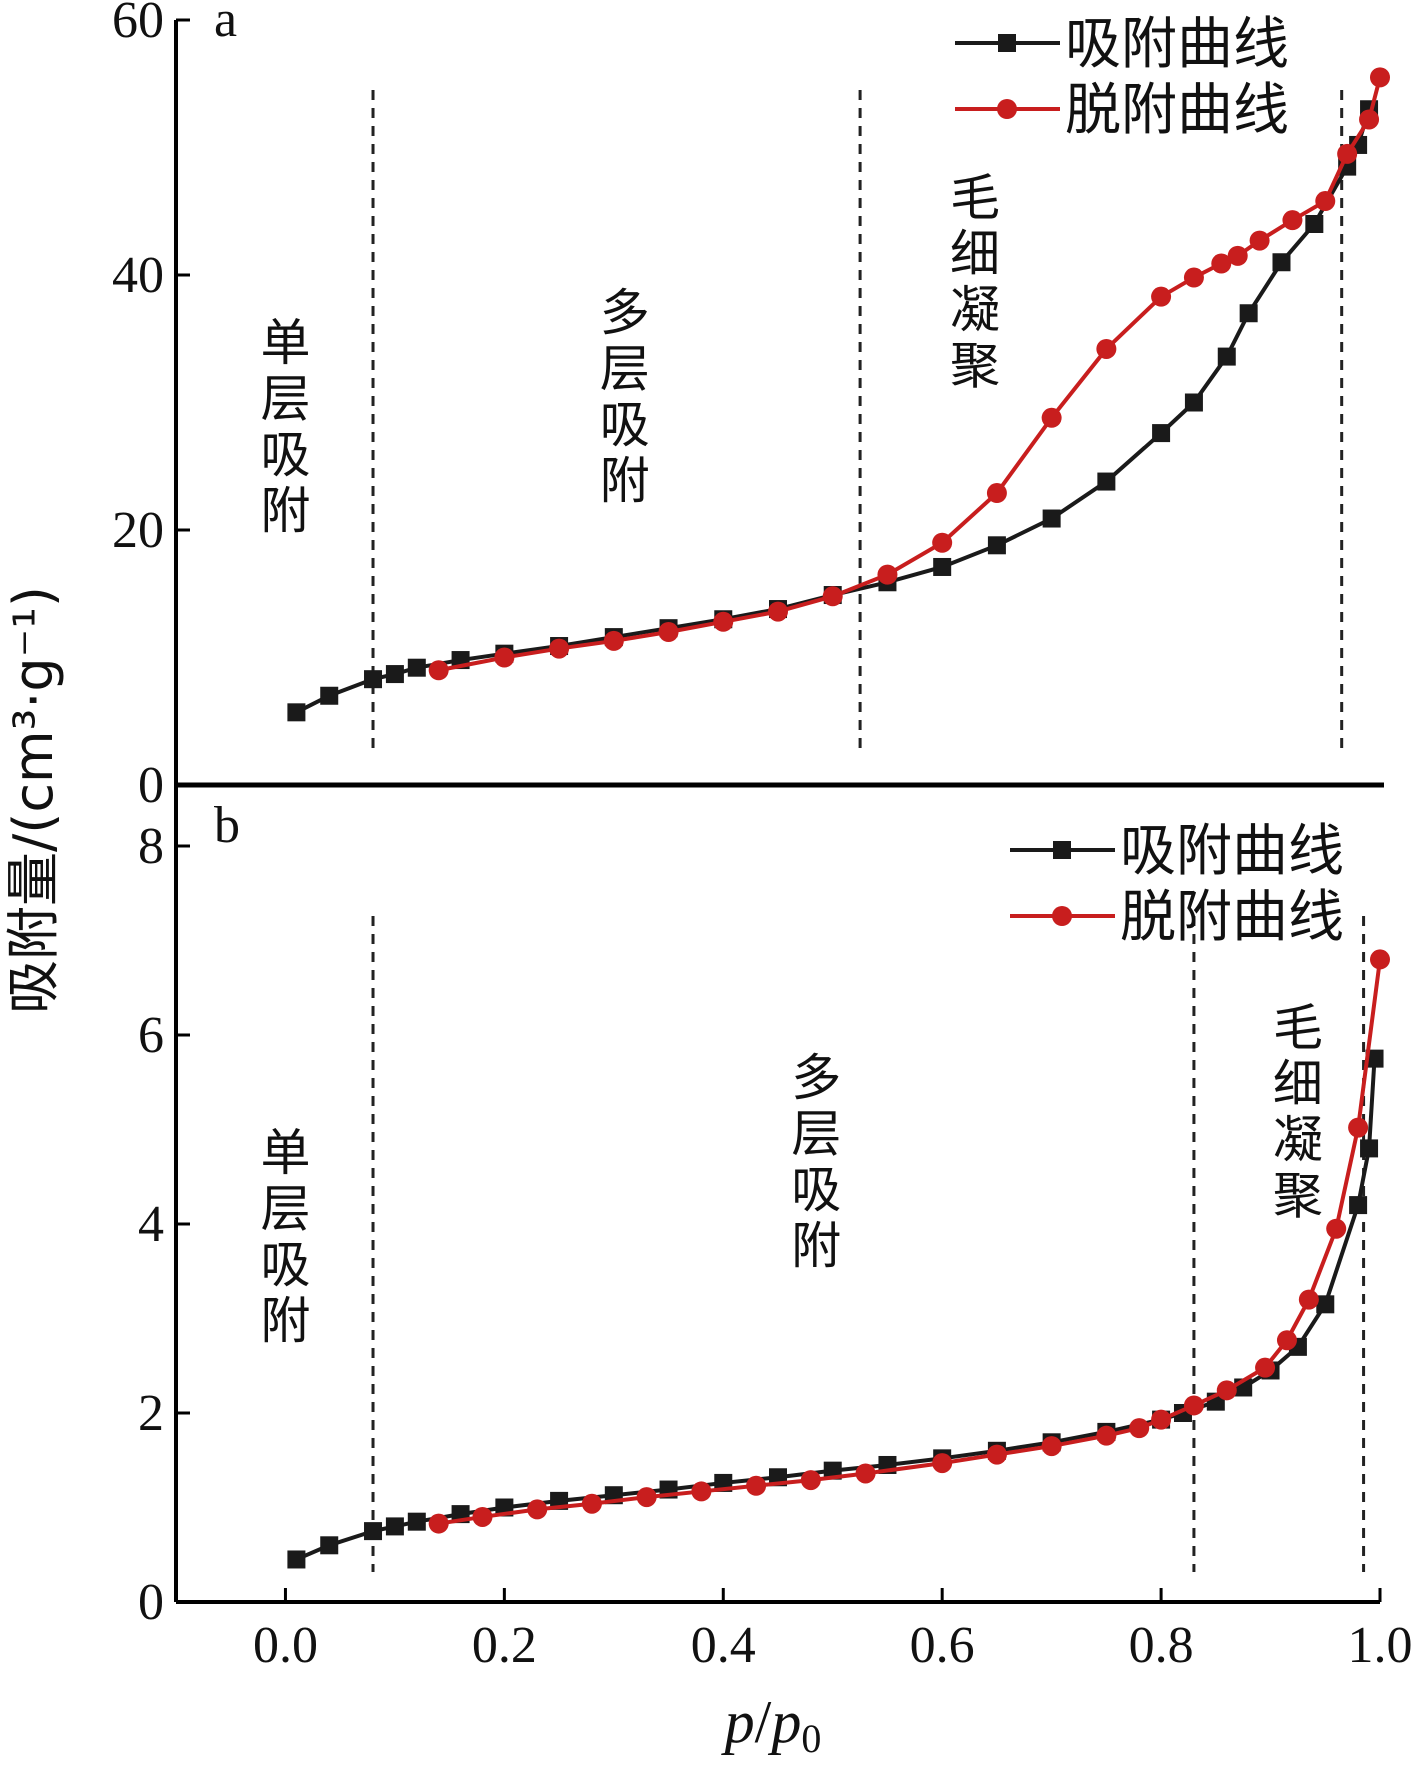  What do you see at coordinates (151, 1413) in the screenshot?
I see `y-tick-label: 2` at bounding box center [151, 1413].